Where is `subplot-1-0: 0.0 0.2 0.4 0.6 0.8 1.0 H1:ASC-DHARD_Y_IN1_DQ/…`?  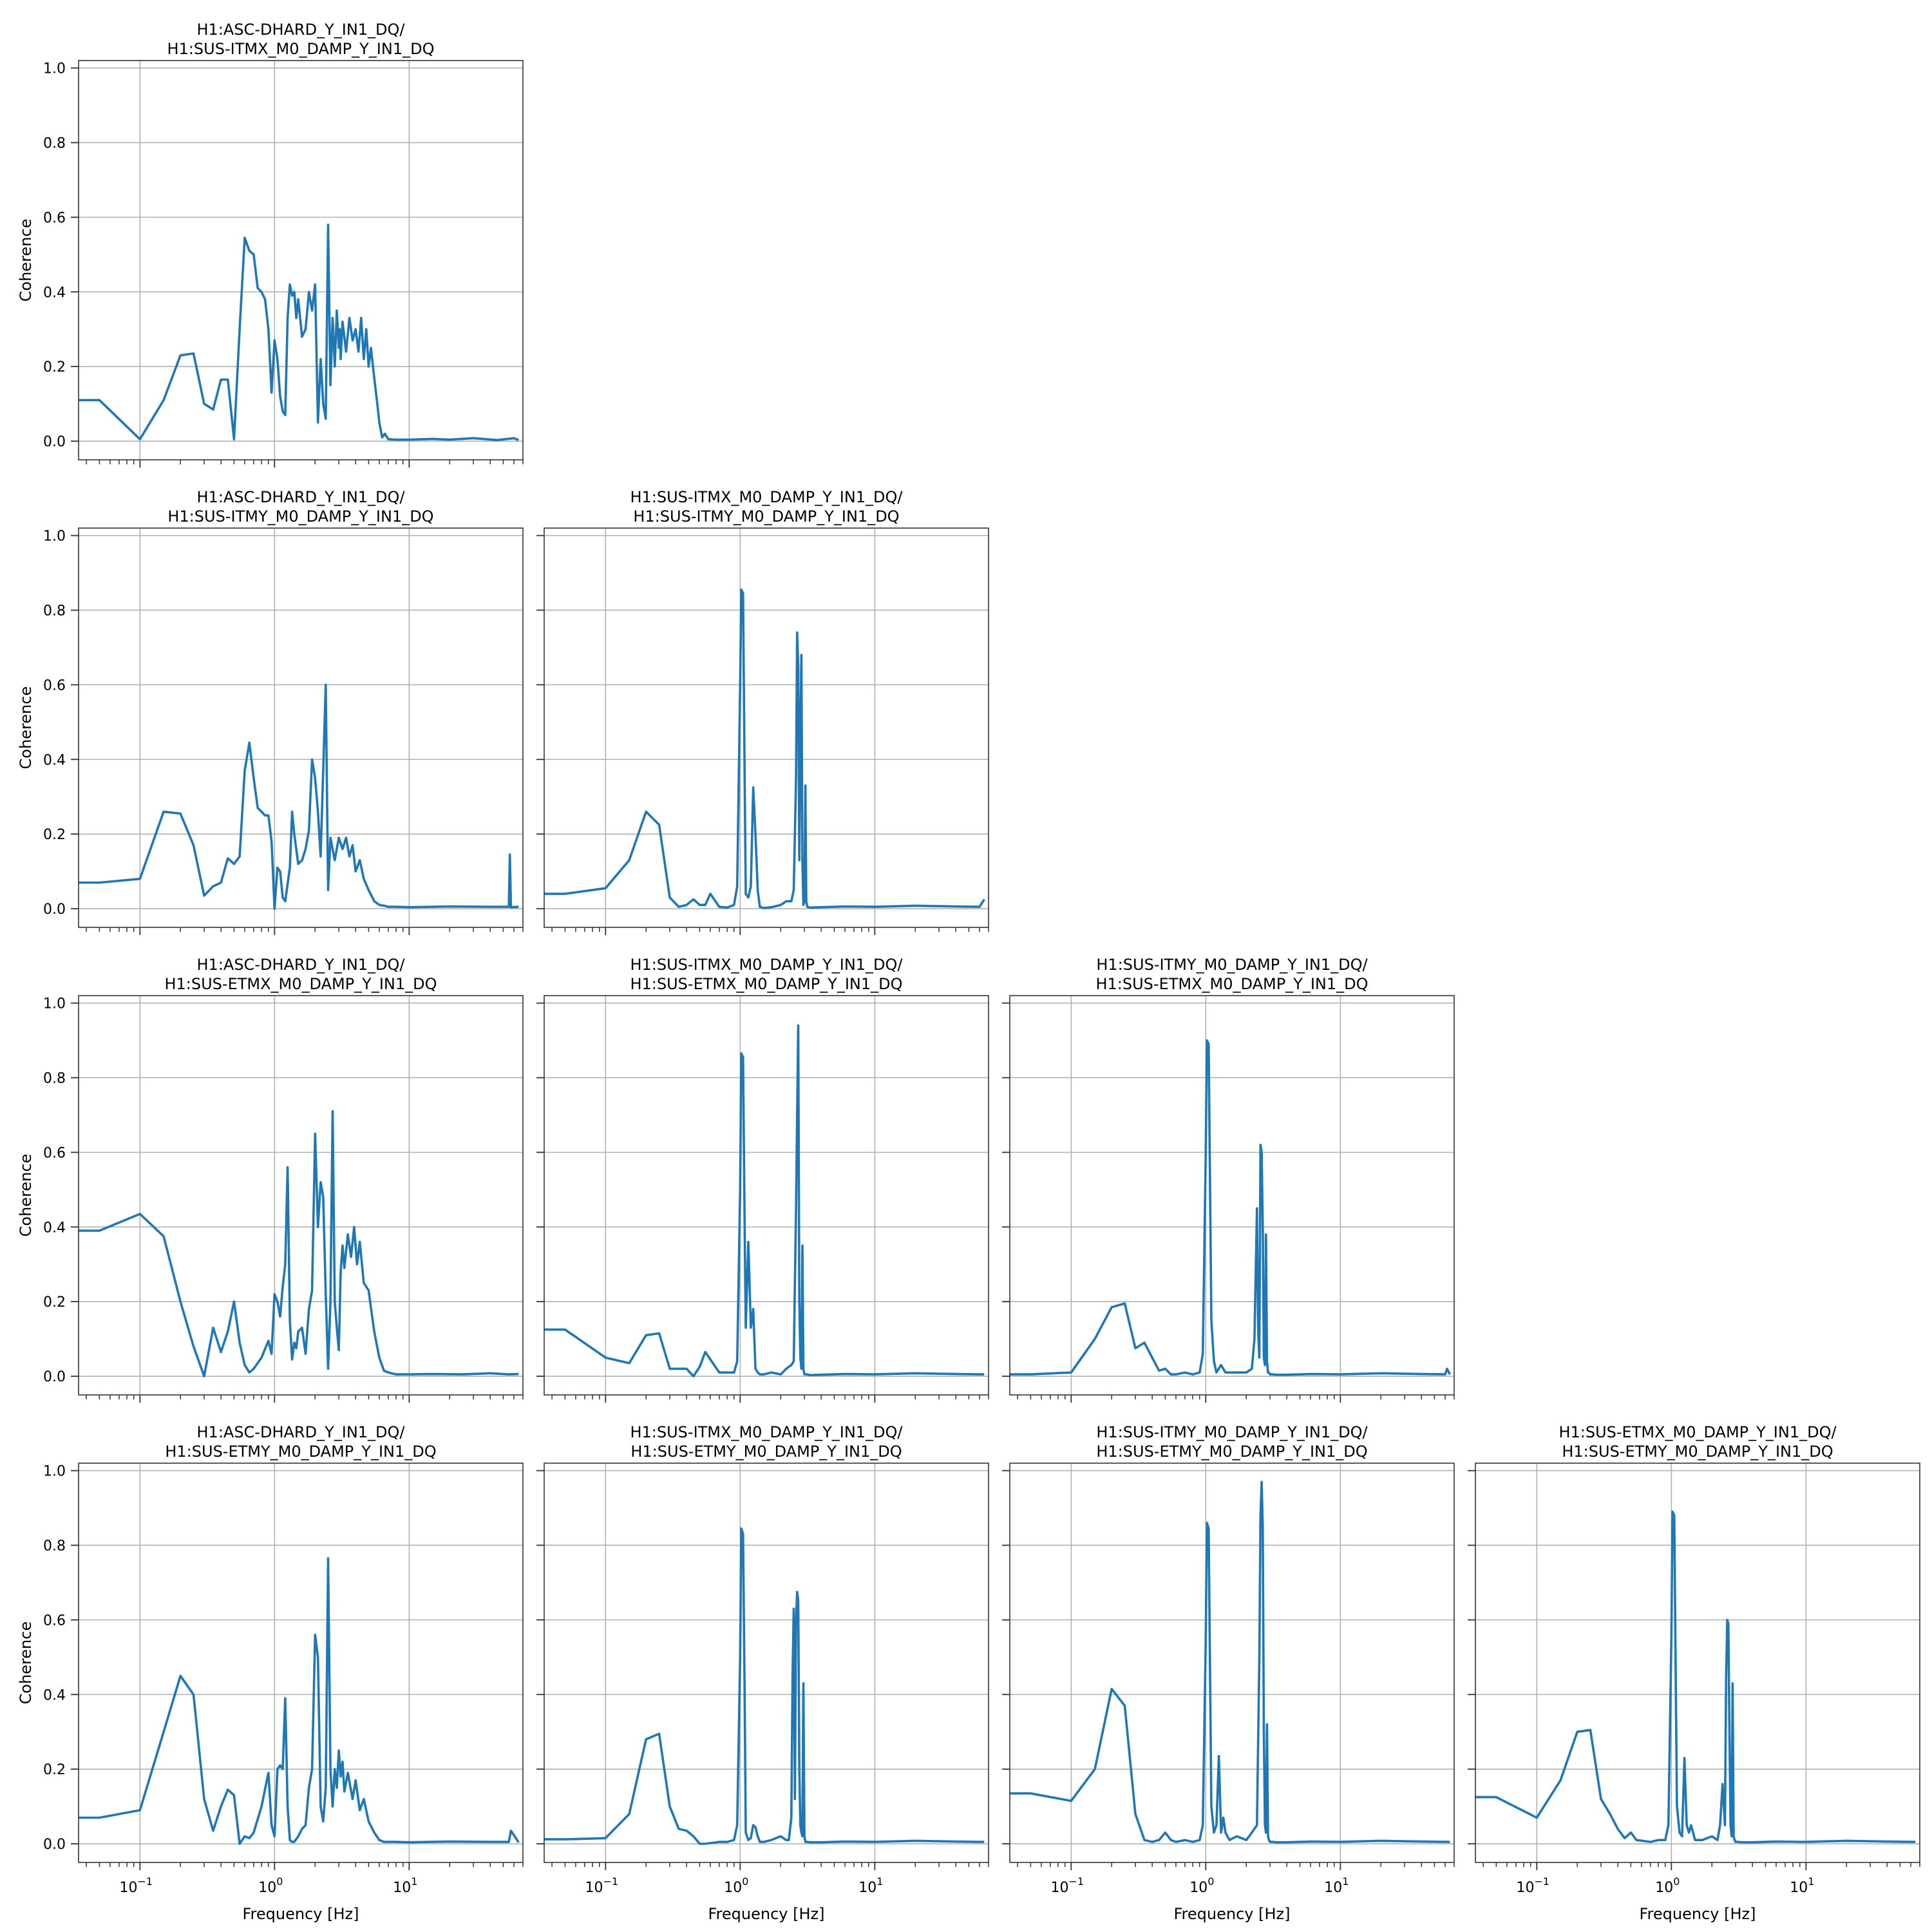
subplot-1-0: 0.0 0.2 0.4 0.6 0.8 1.0 H1:ASC-DHARD_Y_IN1_DQ/… is located at coordinates (270, 712).